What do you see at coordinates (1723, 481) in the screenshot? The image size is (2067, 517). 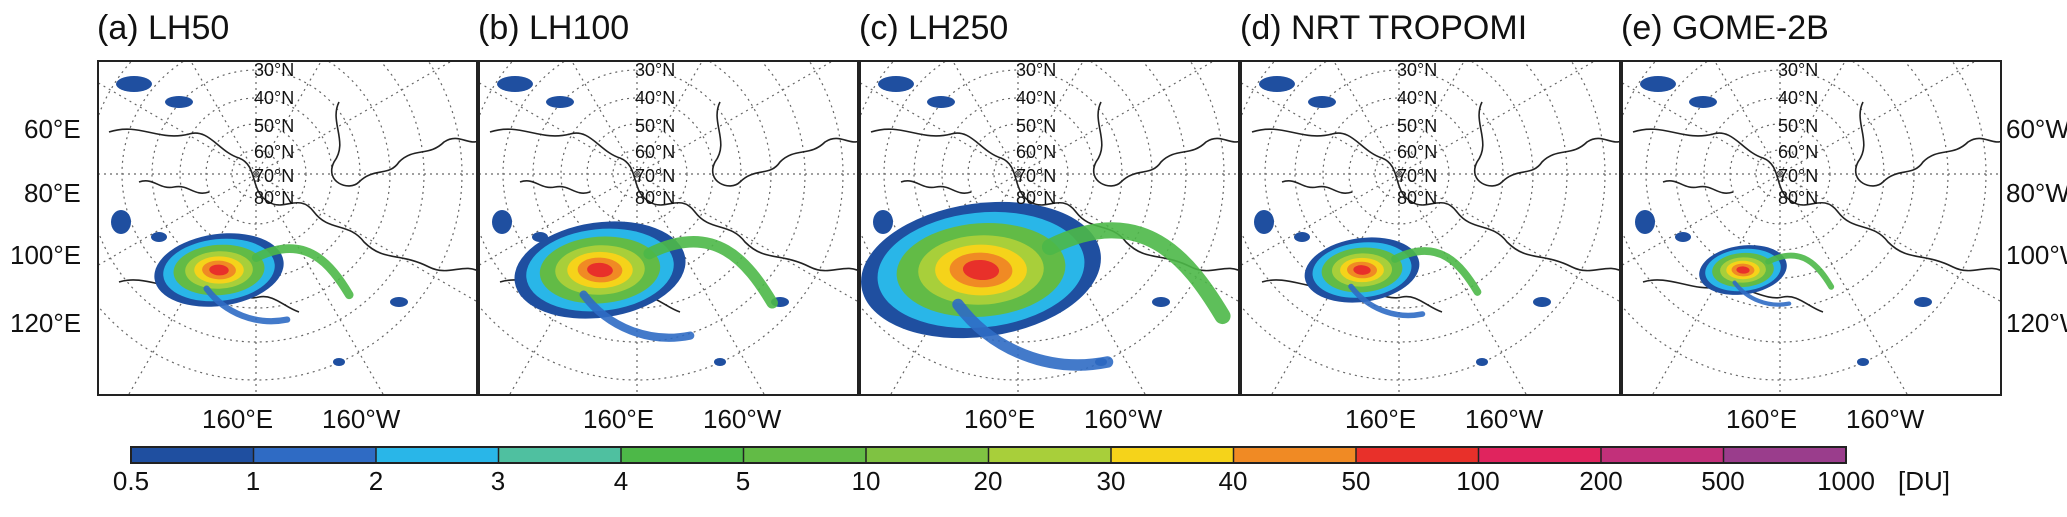 I see `colorbar-tick-label: 500` at bounding box center [1723, 481].